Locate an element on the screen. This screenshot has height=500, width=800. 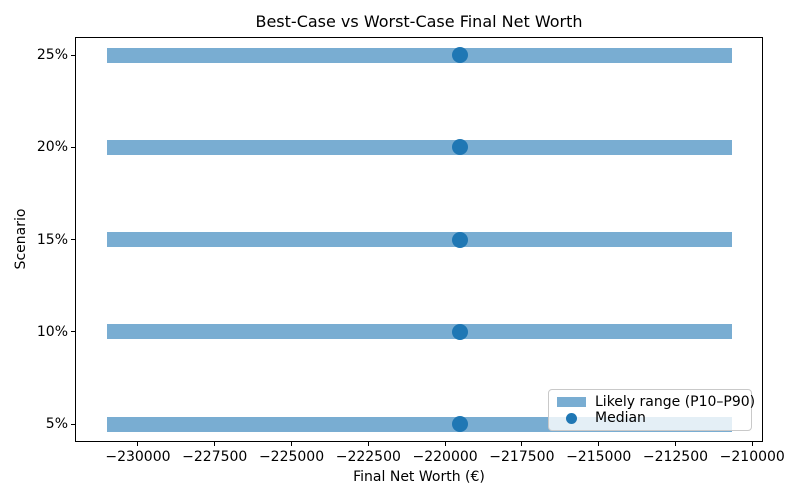
x-tick-label: −222500 is located at coordinates (368, 457).